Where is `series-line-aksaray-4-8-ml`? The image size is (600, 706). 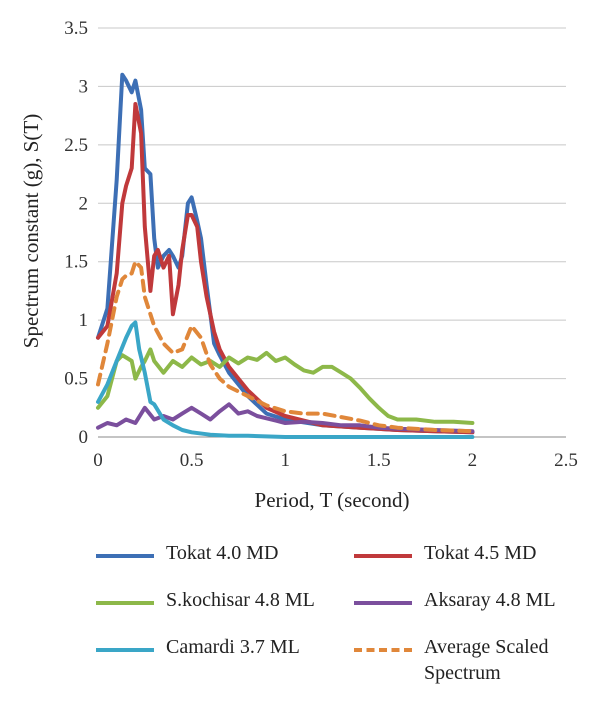 series-line-aksaray-4-8-ml is located at coordinates (285, 418).